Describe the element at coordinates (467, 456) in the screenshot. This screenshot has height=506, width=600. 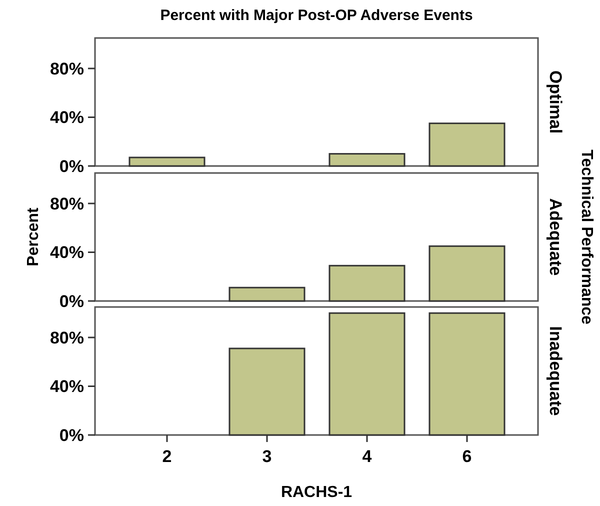
I see `x-tick-label: 6` at that location.